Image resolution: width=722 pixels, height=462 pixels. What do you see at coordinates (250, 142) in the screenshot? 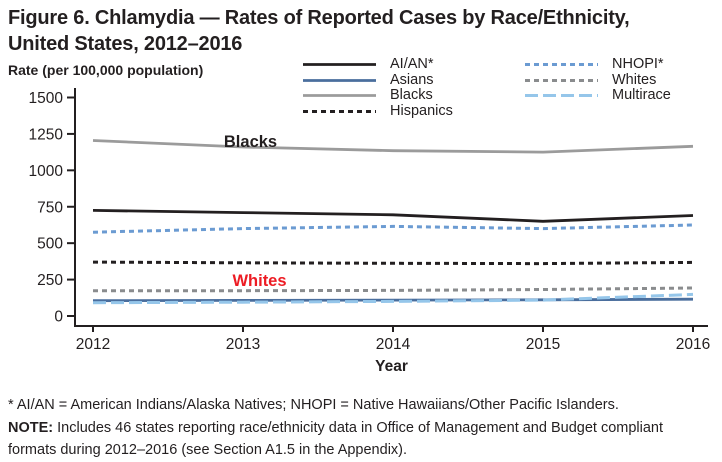
I see `annotation-blacks: Blacks` at bounding box center [250, 142].